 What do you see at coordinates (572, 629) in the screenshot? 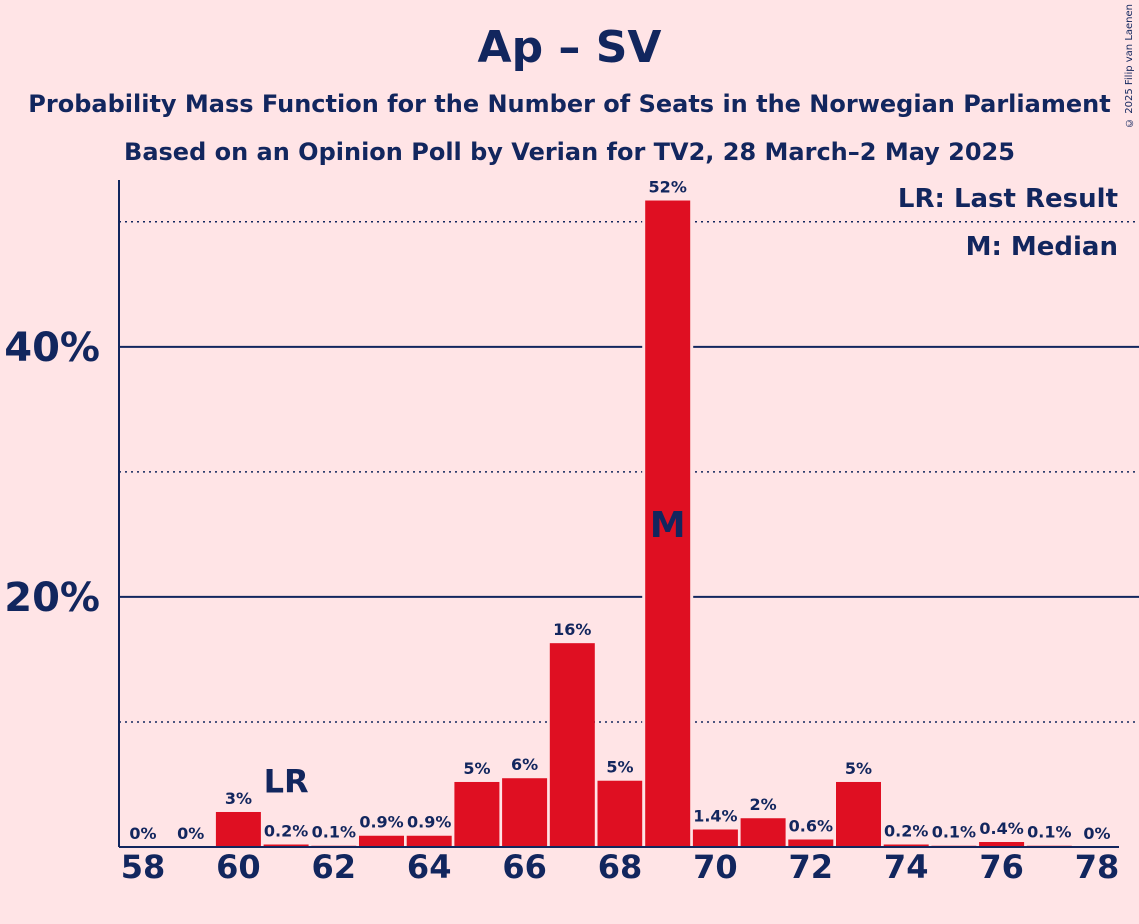
I see `data-label: 16%` at bounding box center [572, 629].